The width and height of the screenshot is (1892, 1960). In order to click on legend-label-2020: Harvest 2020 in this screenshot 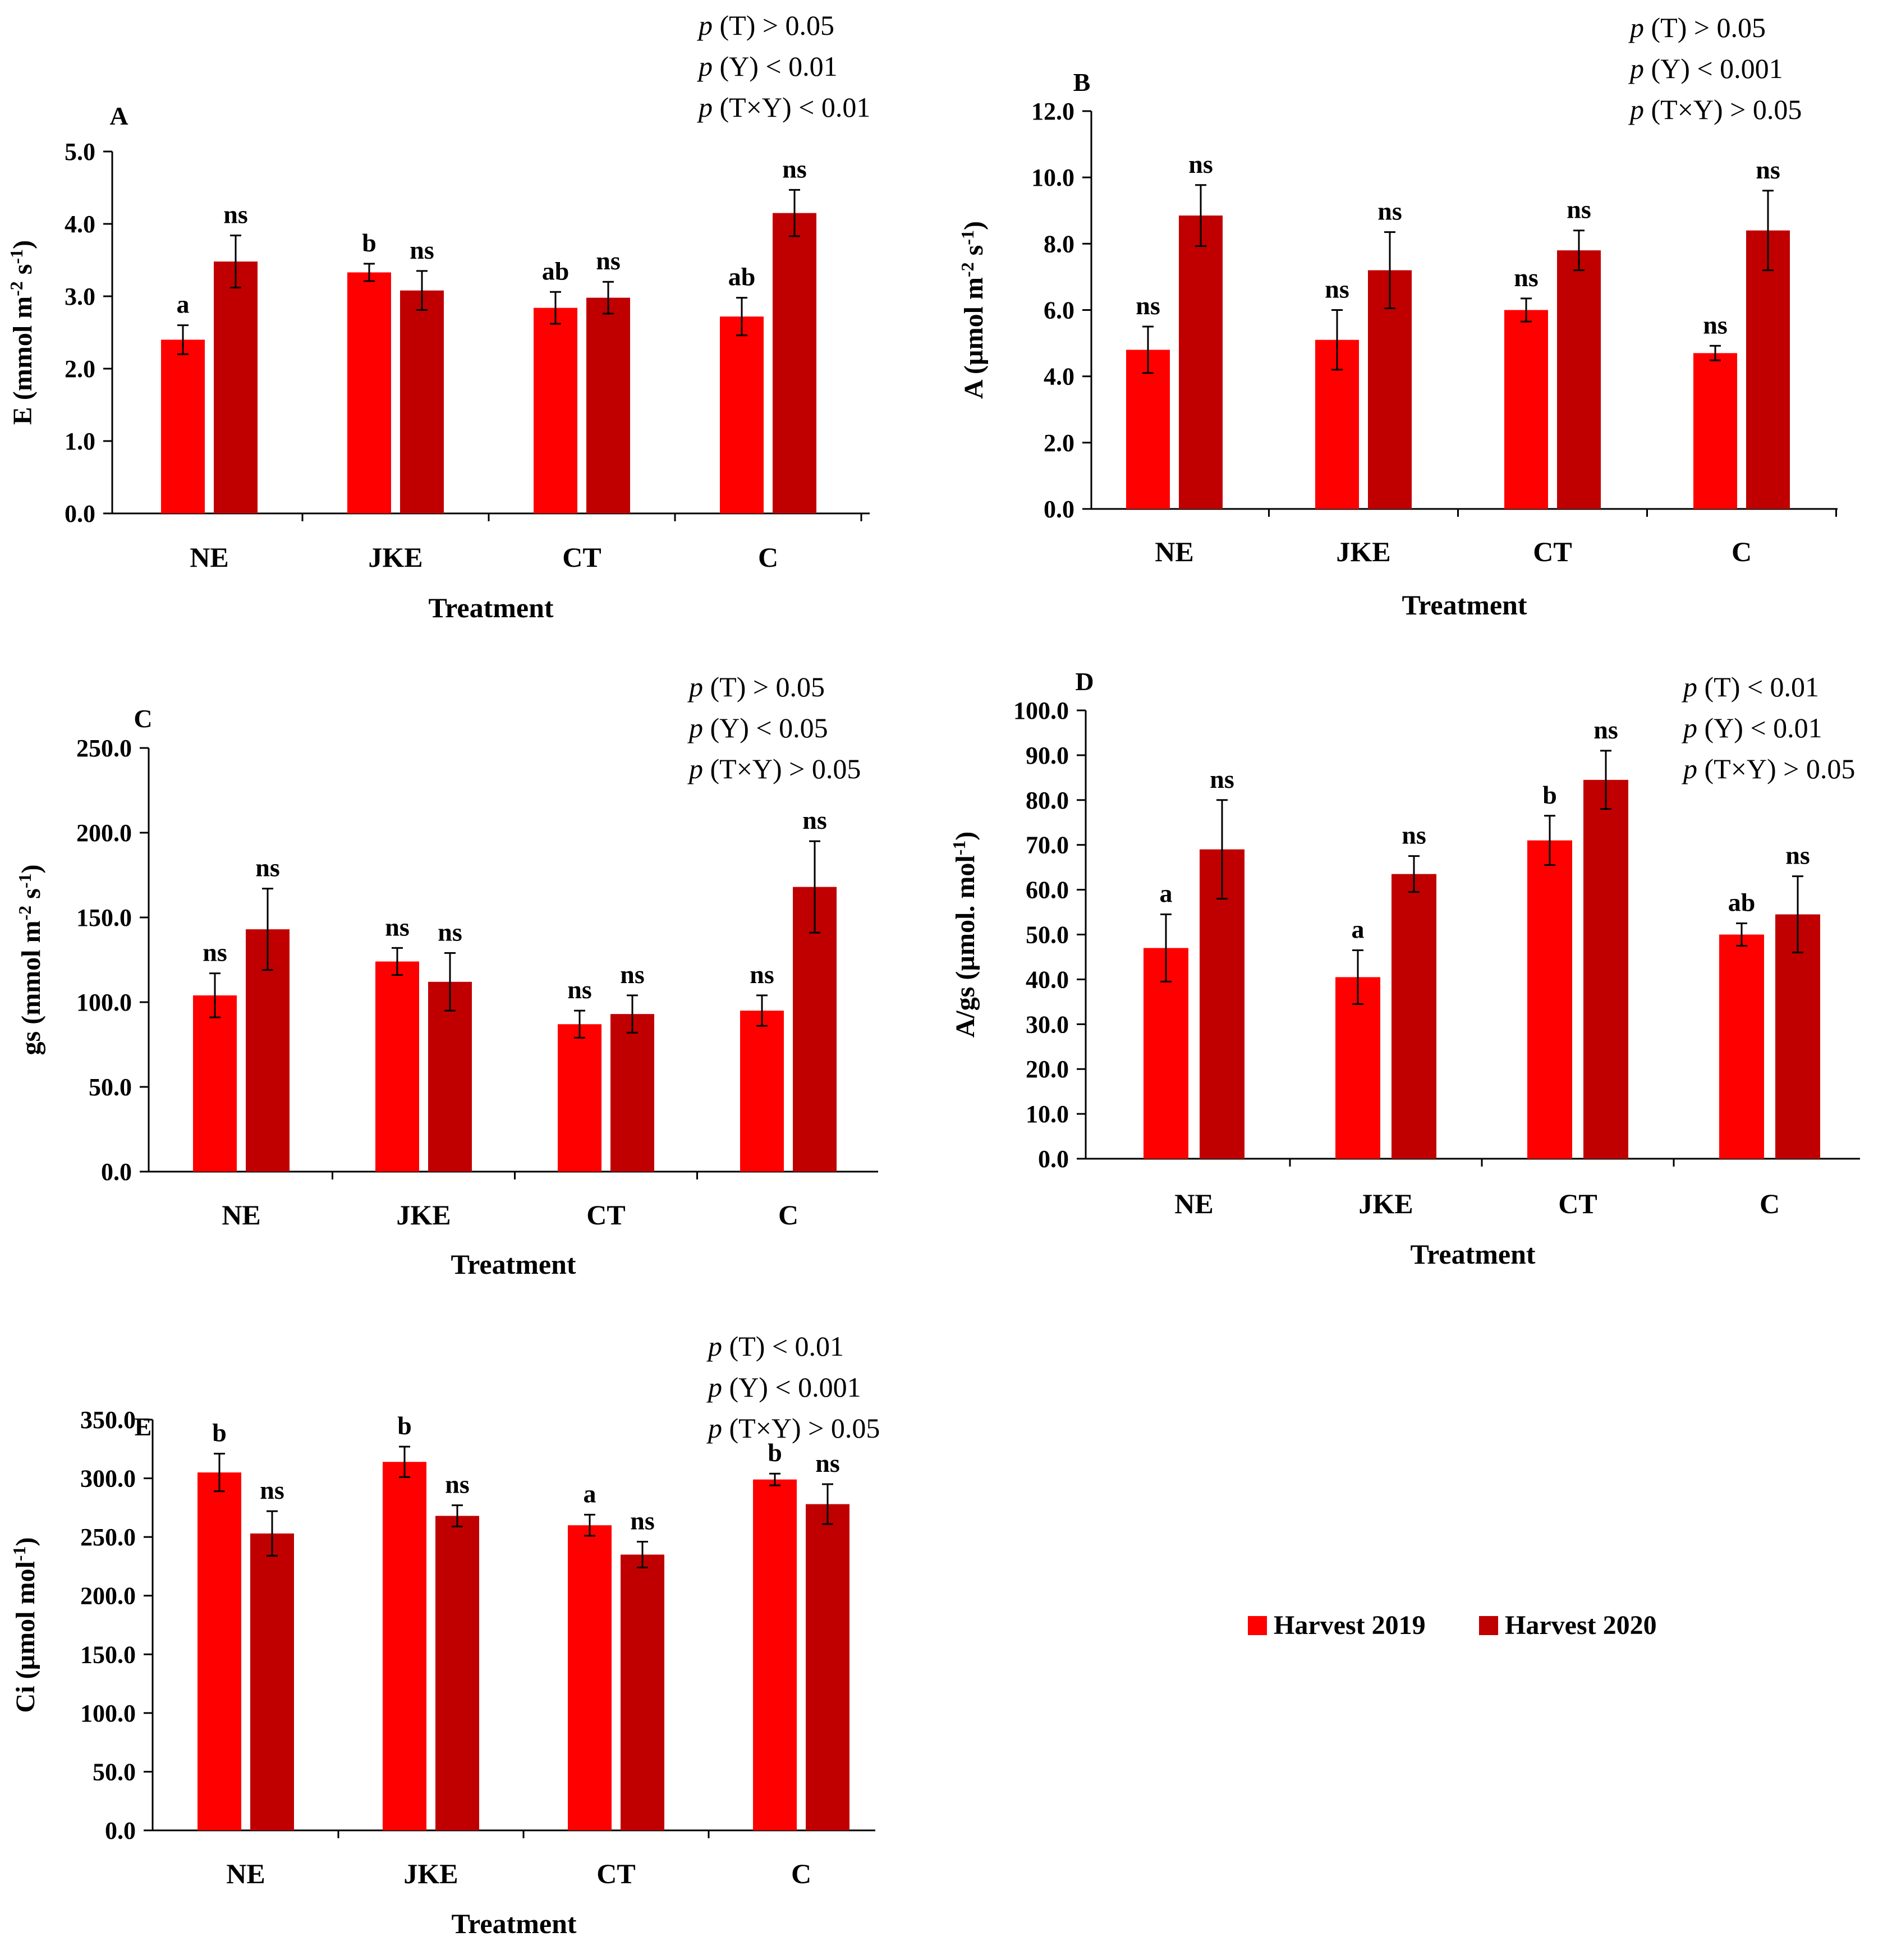, I will do `click(1581, 1625)`.